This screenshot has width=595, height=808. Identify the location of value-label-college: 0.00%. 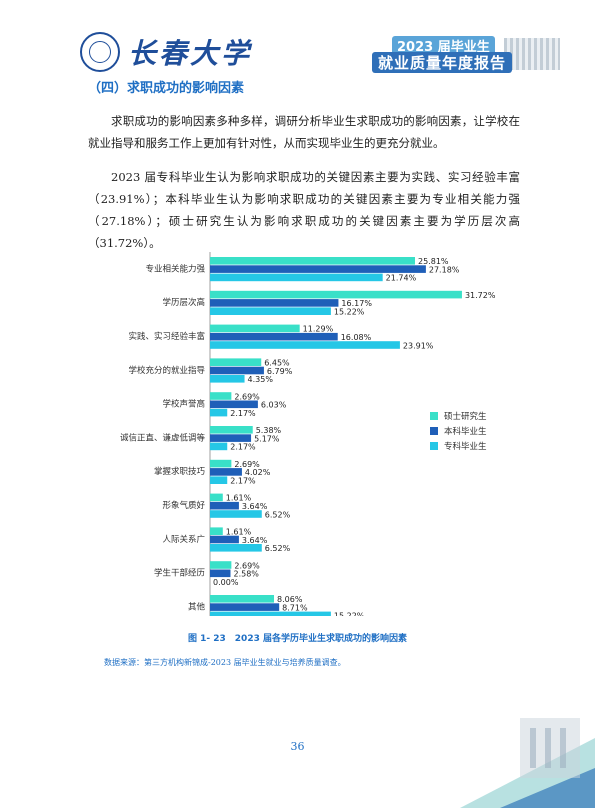
(226, 582).